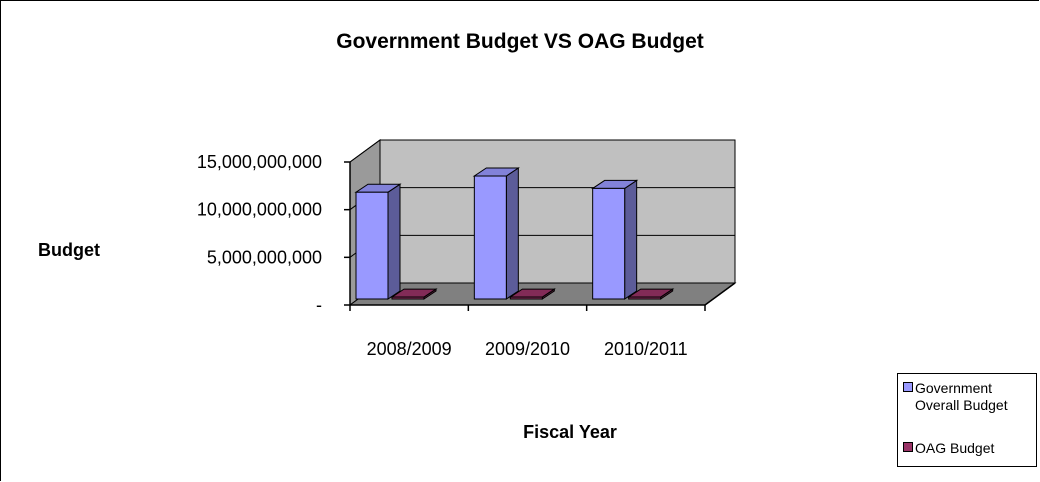 The height and width of the screenshot is (482, 1040). What do you see at coordinates (512, 233) in the screenshot?
I see `bar-government-1-side` at bounding box center [512, 233].